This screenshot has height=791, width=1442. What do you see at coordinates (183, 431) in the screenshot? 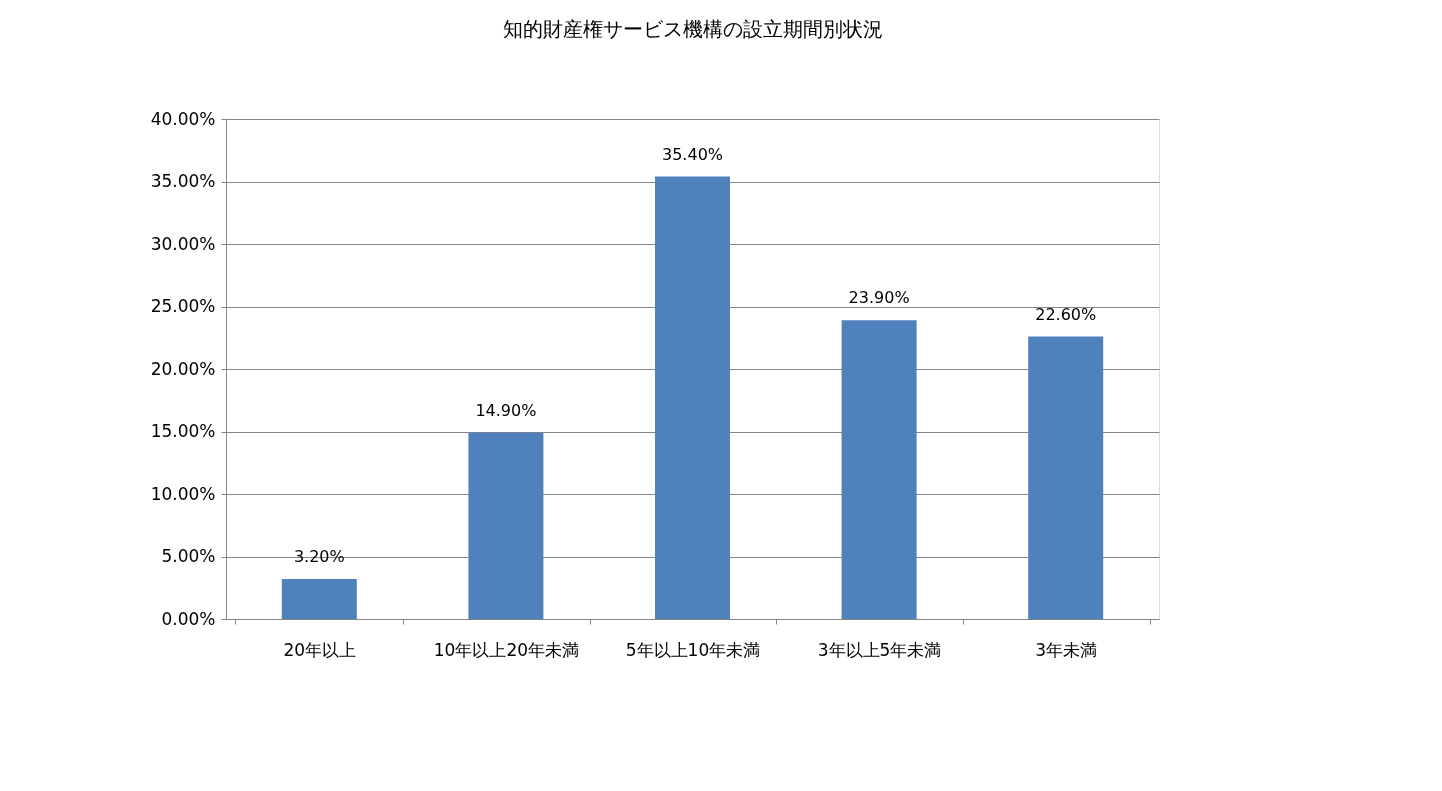
I see `y-tick-label: 15.00%` at bounding box center [183, 431].